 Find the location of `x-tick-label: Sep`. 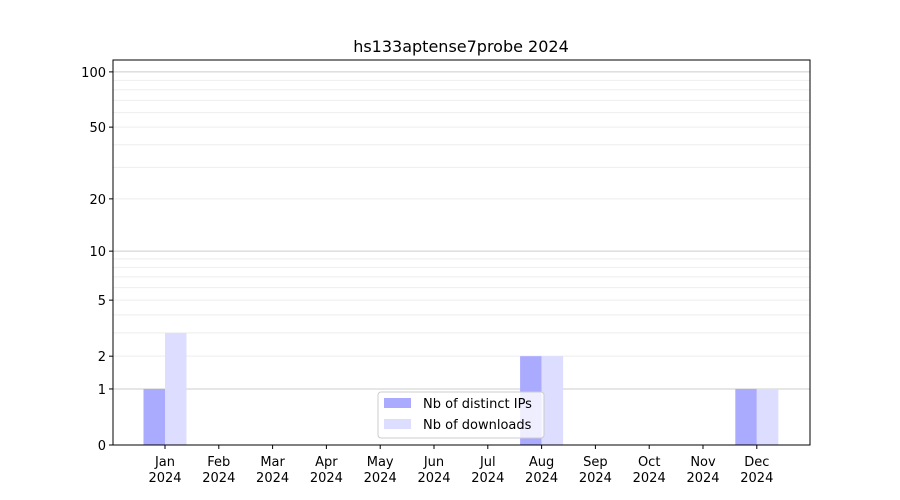

x-tick-label: Sep is located at coordinates (595, 462).